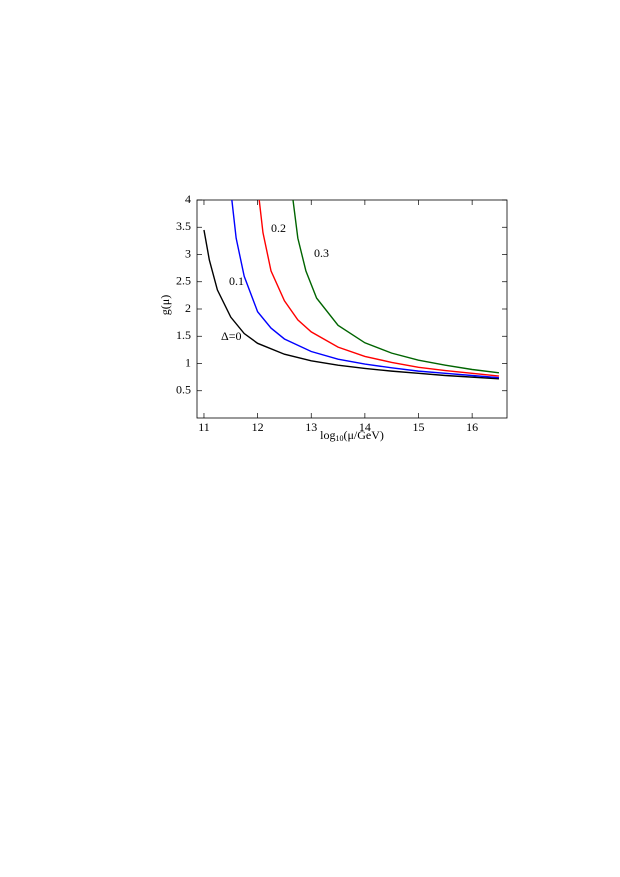 This screenshot has height=877, width=620. What do you see at coordinates (204, 427) in the screenshot?
I see `x-tick-label: 11` at bounding box center [204, 427].